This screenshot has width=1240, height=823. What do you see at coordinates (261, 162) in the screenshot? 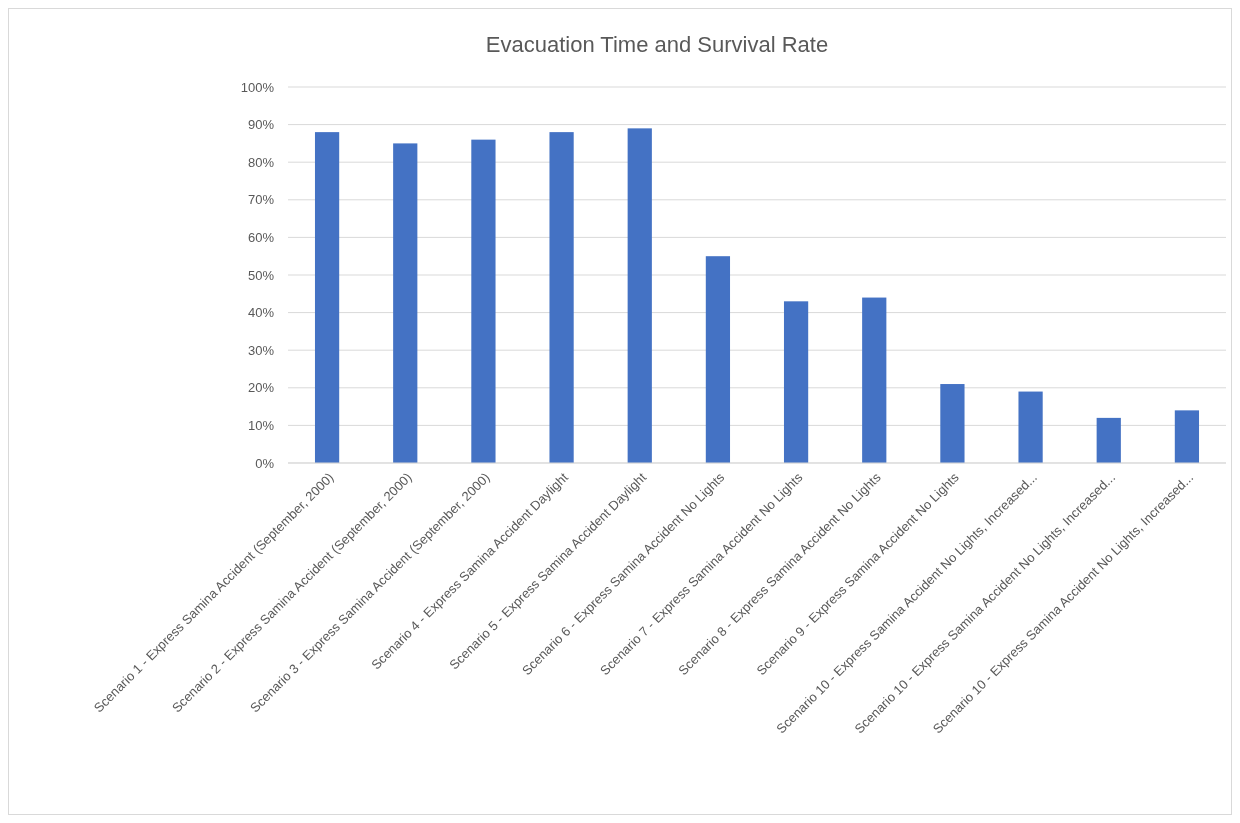
I see `y-tick-label: 80%` at bounding box center [261, 162].